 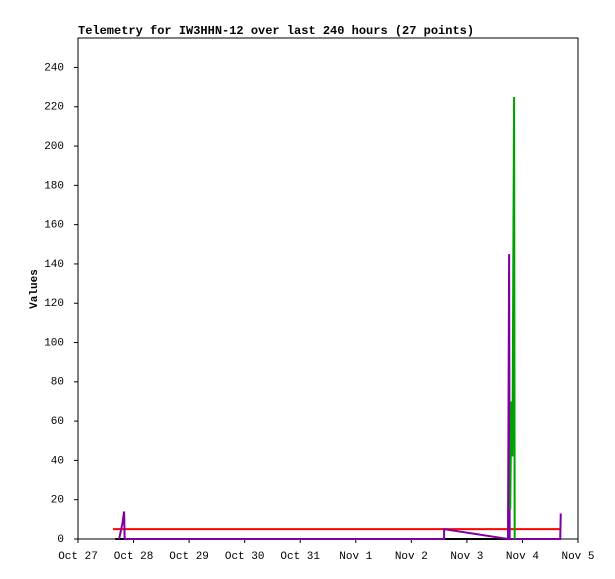 What do you see at coordinates (54, 343) in the screenshot?
I see `y-tick-label: 100` at bounding box center [54, 343].